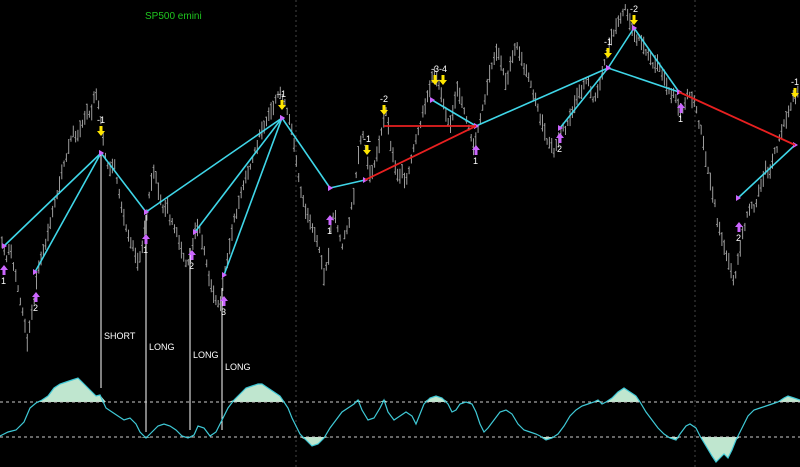 Image resolution: width=800 pixels, height=467 pixels. What do you see at coordinates (223, 312) in the screenshot?
I see `up-arrow-label: 3` at bounding box center [223, 312].